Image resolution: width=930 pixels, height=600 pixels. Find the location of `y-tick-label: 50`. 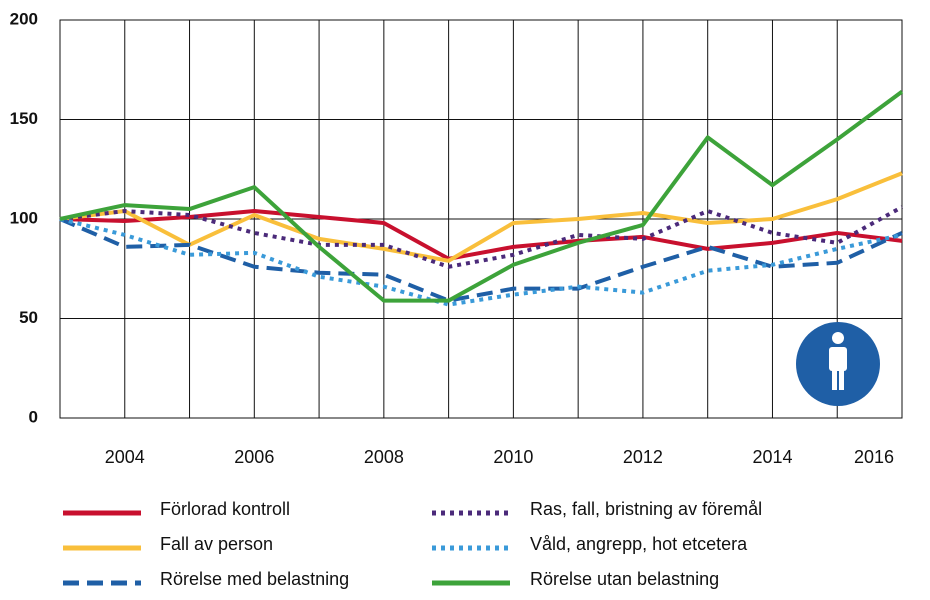

y-tick-label: 50 is located at coordinates (28, 317).